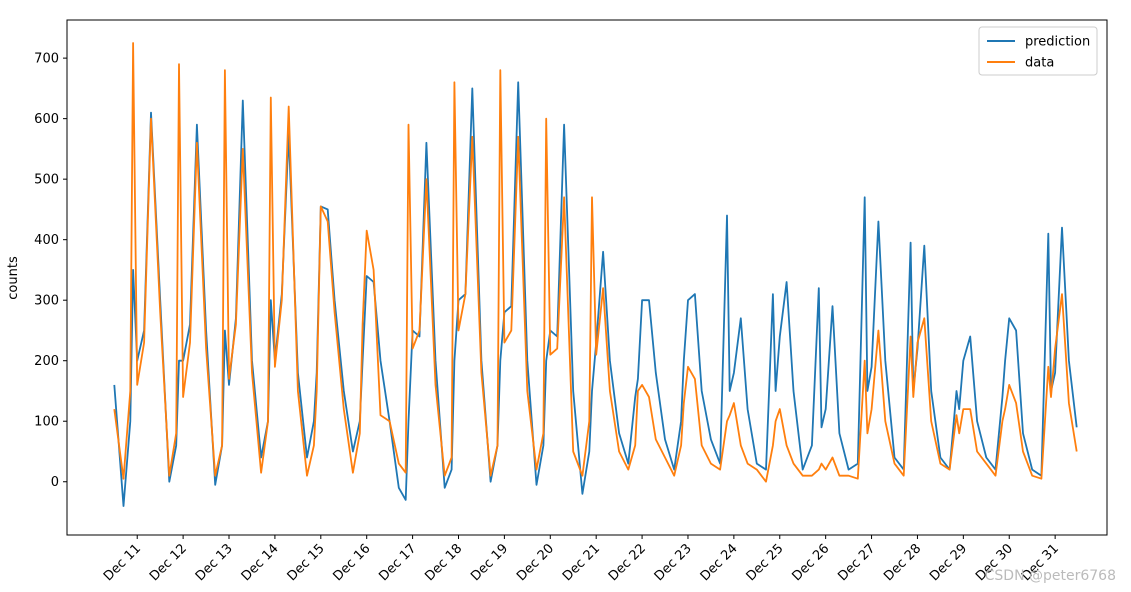 The width and height of the screenshot is (1131, 592). Describe the element at coordinates (856, 562) in the screenshot. I see `x-tick-label: Dec 27` at that location.